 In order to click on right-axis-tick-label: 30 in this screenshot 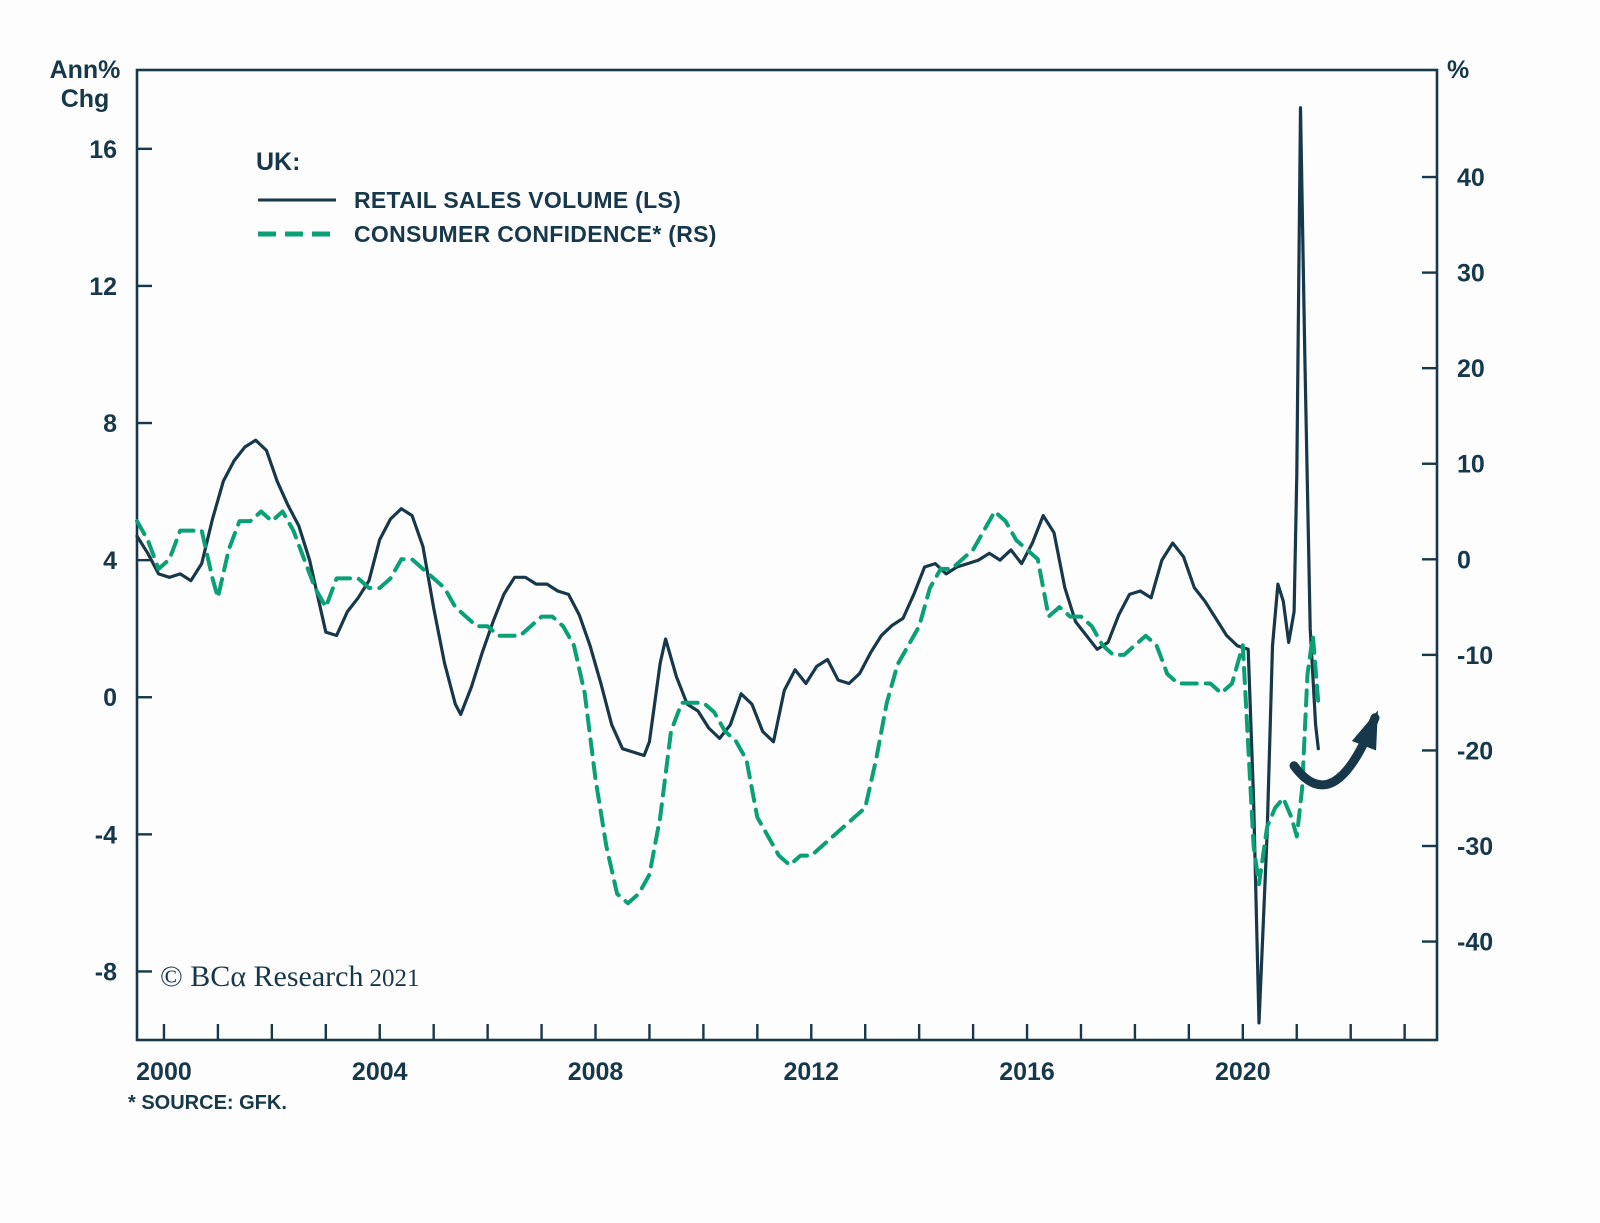, I will do `click(1471, 274)`.